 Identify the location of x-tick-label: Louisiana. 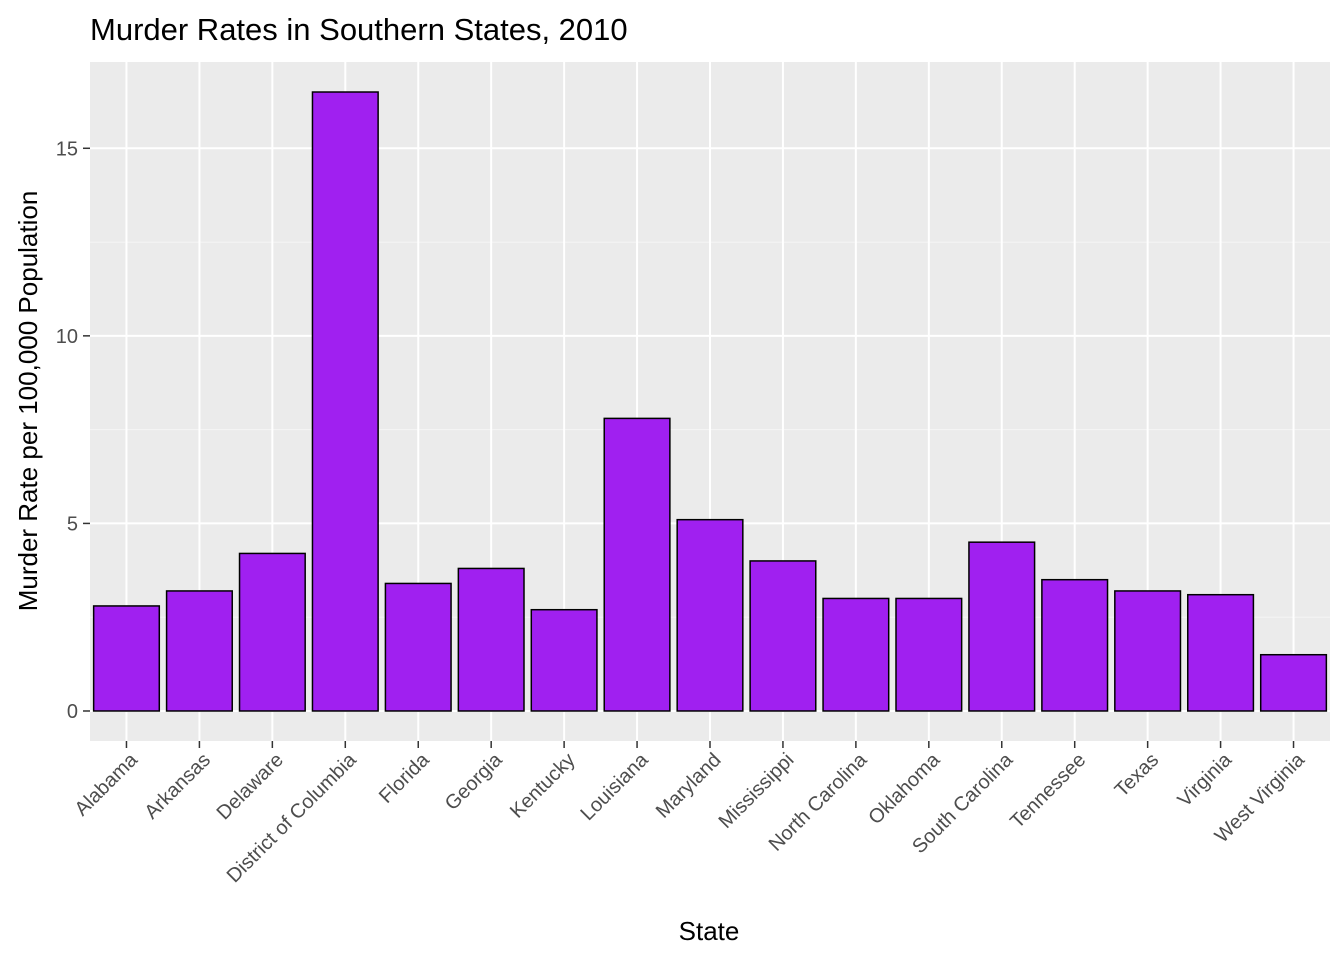
(614, 786).